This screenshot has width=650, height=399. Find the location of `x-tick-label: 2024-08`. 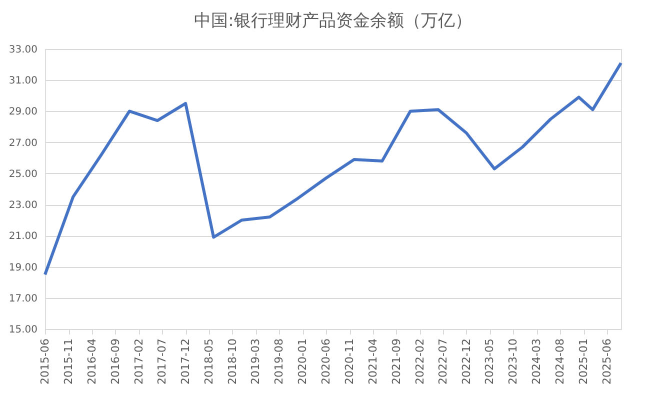

x-tick-label: 2024-08 is located at coordinates (560, 361).